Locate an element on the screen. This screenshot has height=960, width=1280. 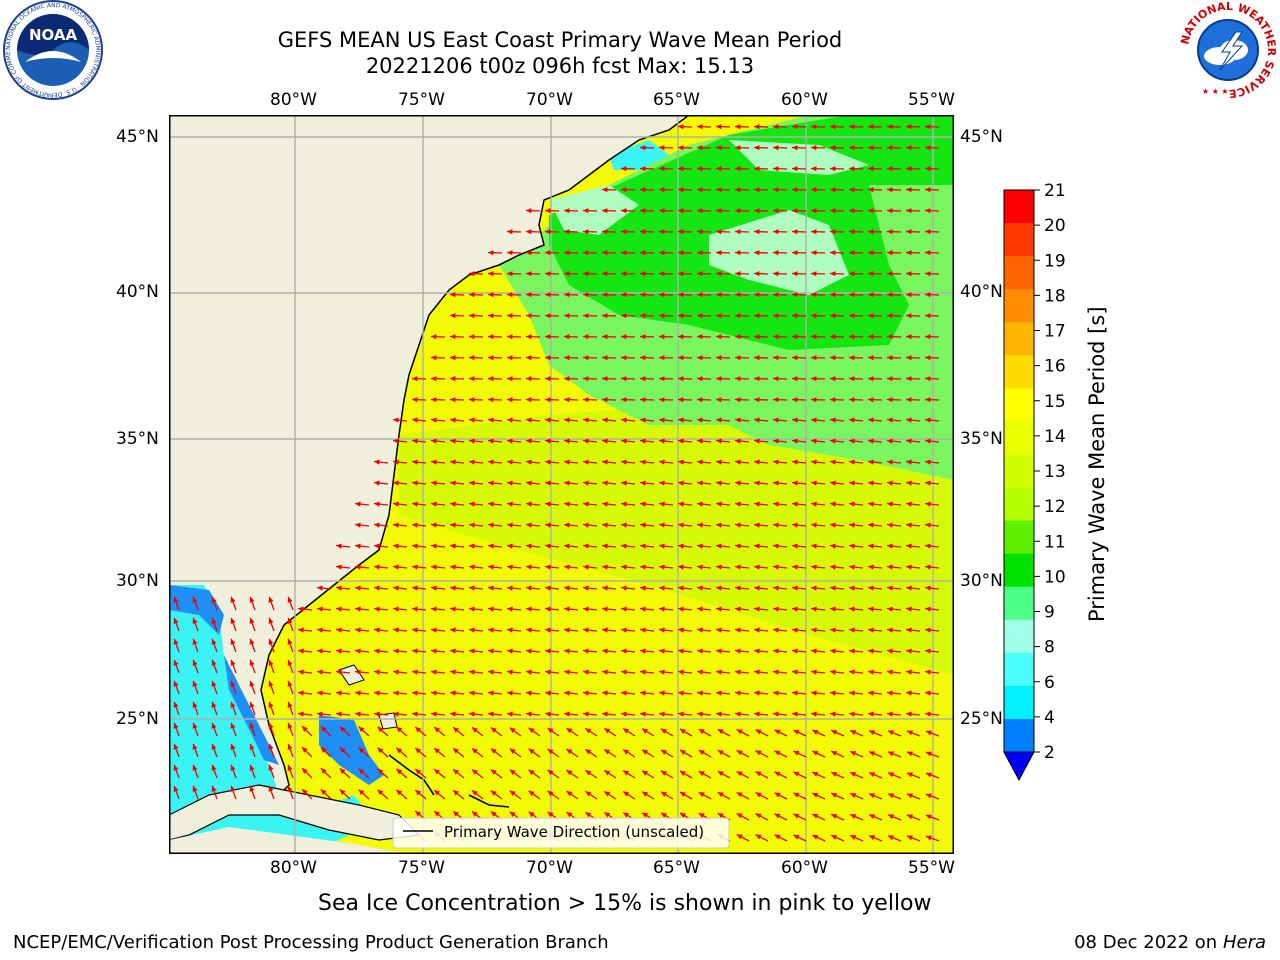
colorbar-block is located at coordinates (1019, 207).